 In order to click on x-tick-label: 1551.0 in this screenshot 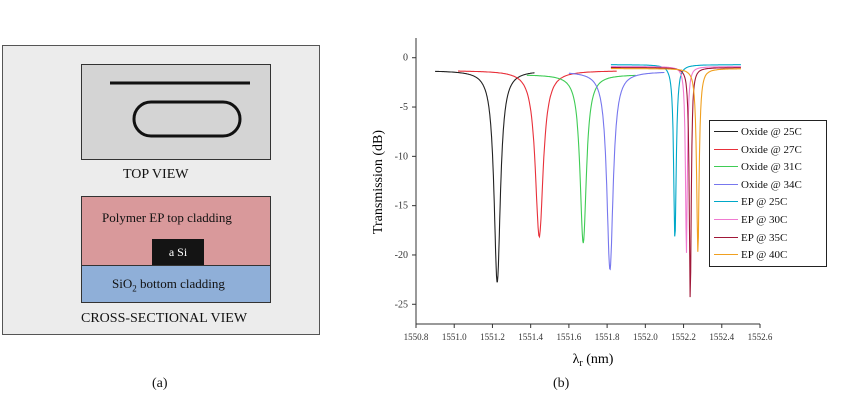, I will do `click(454, 337)`.